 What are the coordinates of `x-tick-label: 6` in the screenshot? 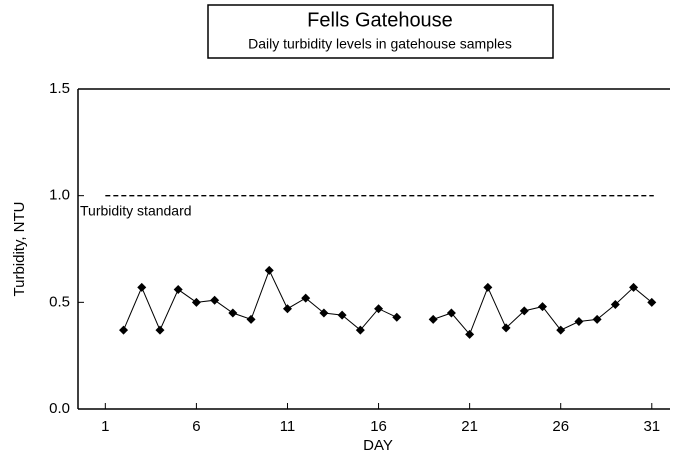 It's located at (196, 426).